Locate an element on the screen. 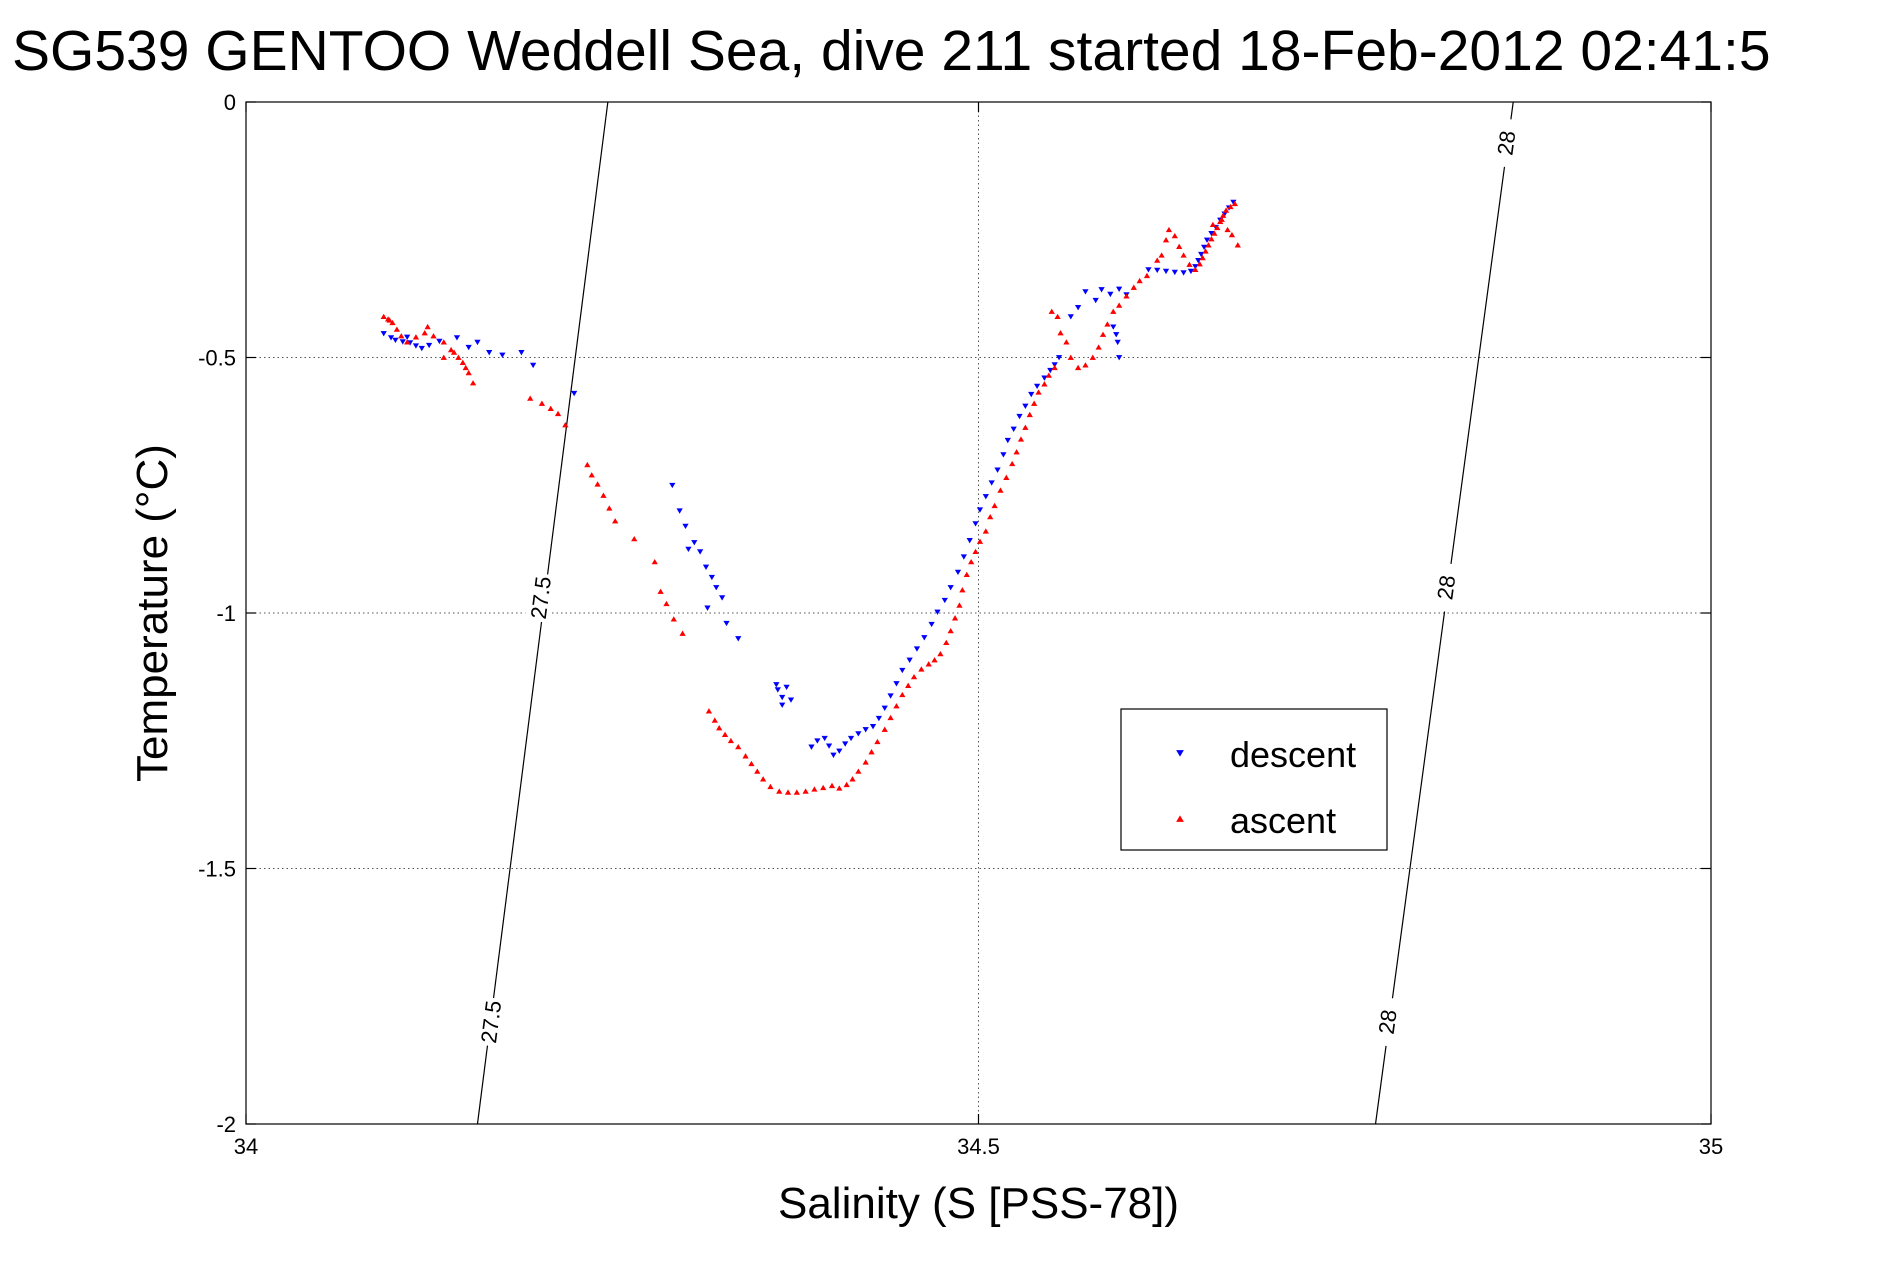 This screenshot has height=1262, width=1891. contour-label: 27.5 is located at coordinates (541, 598).